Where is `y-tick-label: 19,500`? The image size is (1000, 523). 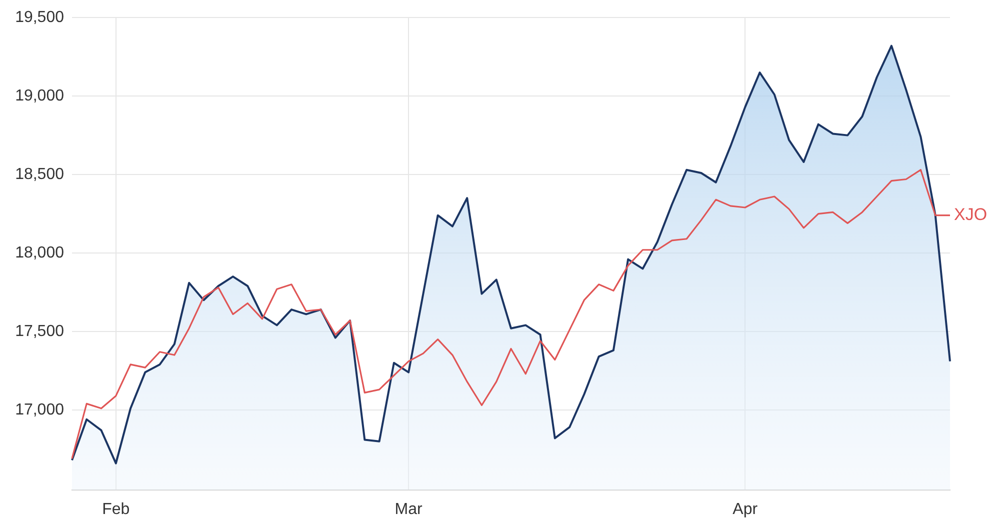
y-tick-label: 19,500 is located at coordinates (39, 17).